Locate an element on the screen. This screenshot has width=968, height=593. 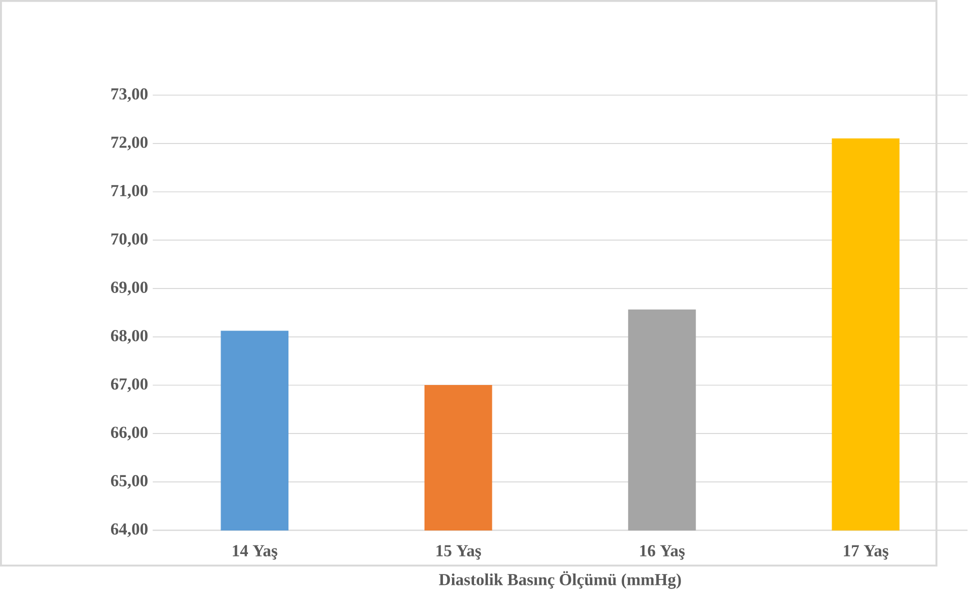
x-axis-title: Diastolik Basınç Ölçümü (mmHg) is located at coordinates (559, 580).